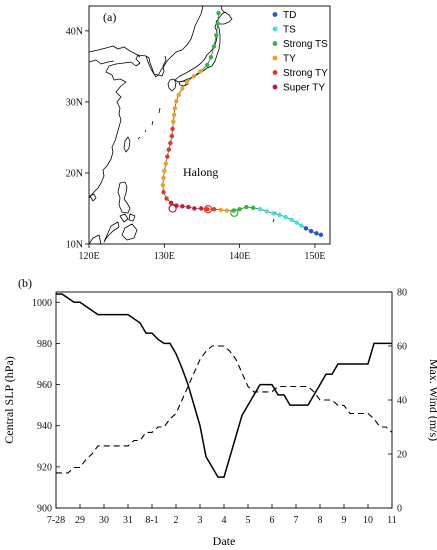 This screenshot has height=550, width=437. I want to click on visayas-coast, so click(120, 228).